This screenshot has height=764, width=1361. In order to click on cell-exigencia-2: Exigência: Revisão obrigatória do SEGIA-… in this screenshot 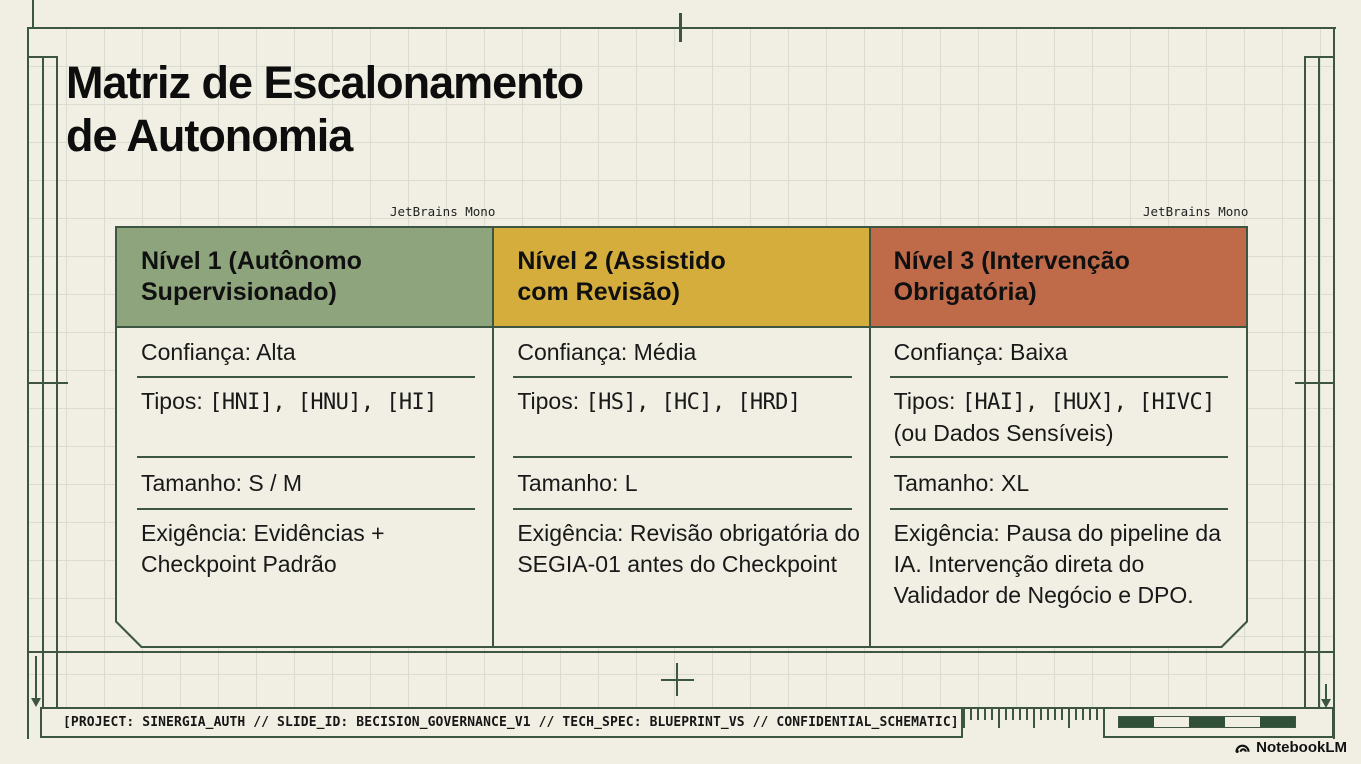, I will do `click(688, 548)`.